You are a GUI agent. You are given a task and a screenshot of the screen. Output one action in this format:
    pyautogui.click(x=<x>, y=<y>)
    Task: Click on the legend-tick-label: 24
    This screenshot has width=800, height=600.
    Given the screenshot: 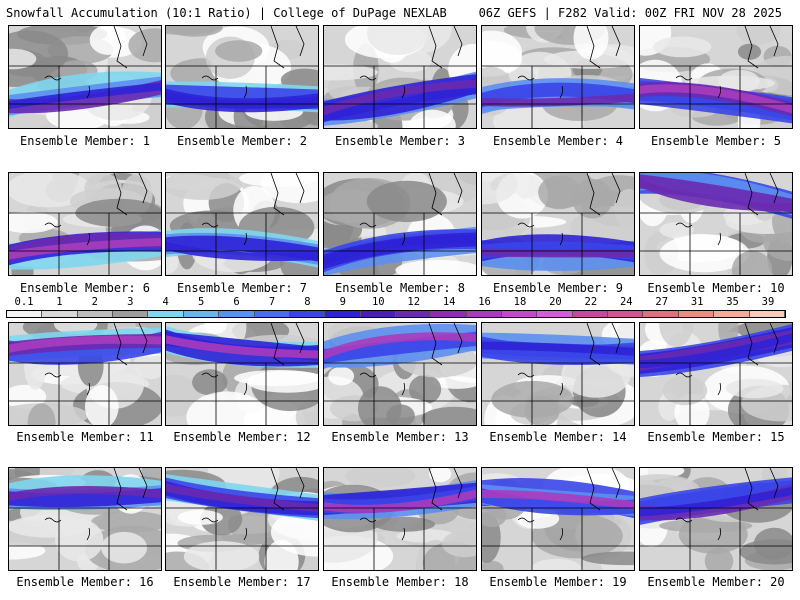 What is the action you would take?
    pyautogui.click(x=626, y=302)
    